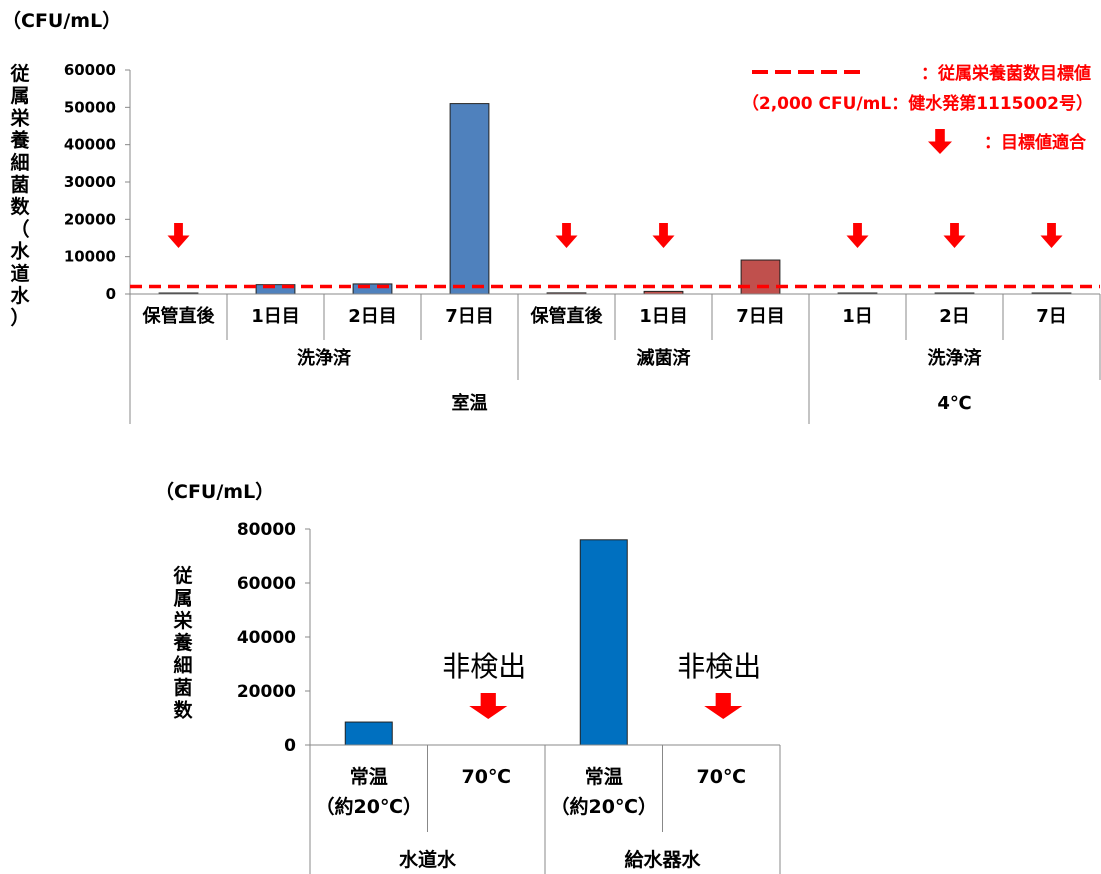 The image size is (1101, 874). Describe the element at coordinates (90, 182) in the screenshot. I see `chart1-ytick-label: 30000` at that location.